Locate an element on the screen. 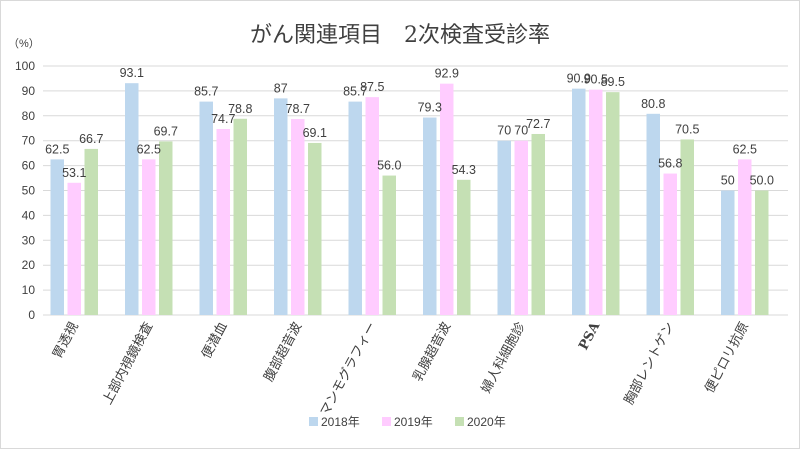 Image resolution: width=800 pixels, height=449 pixels. y-tick-label: 100 is located at coordinates (25, 66).